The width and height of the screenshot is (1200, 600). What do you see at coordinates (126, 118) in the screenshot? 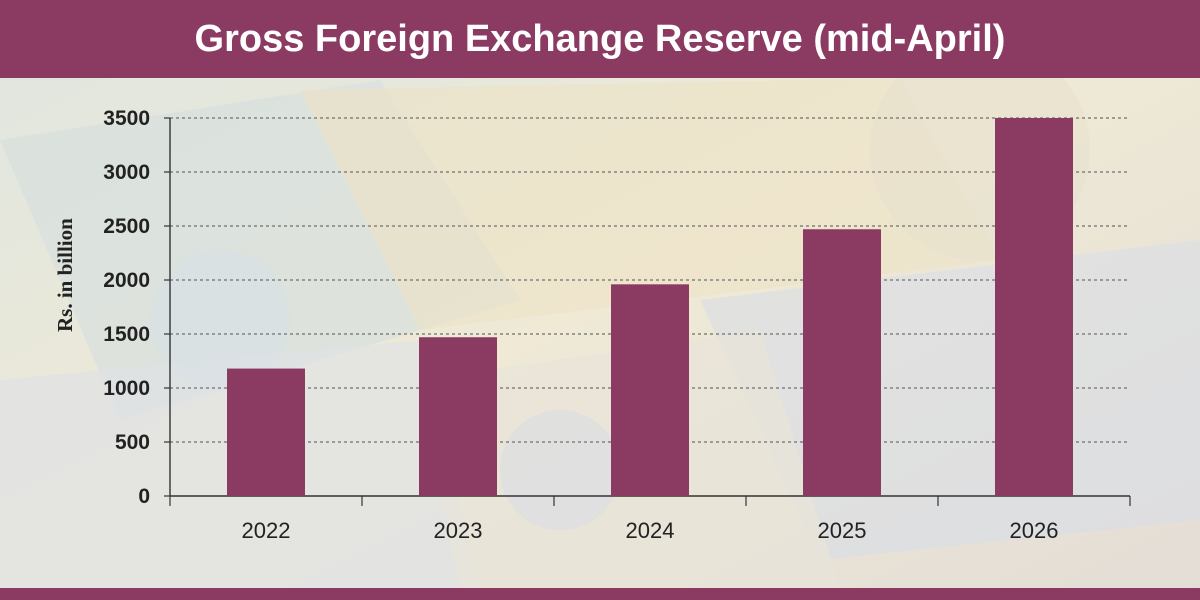
I see `y-tick-label: 3500` at bounding box center [126, 118].